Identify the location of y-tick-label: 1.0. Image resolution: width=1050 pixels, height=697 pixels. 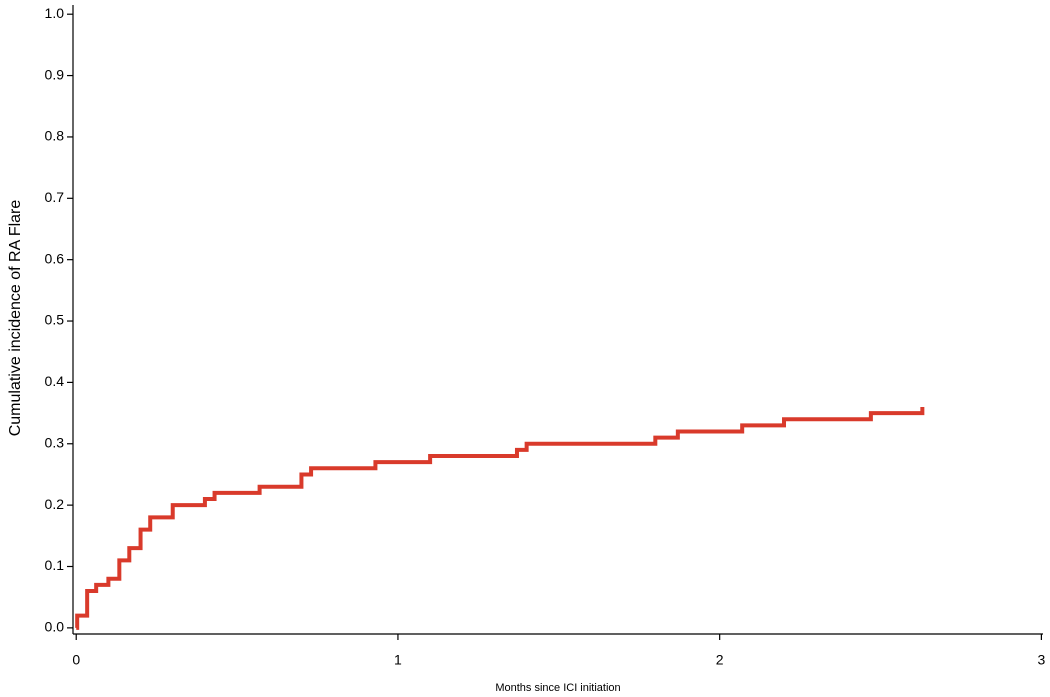
(55, 13).